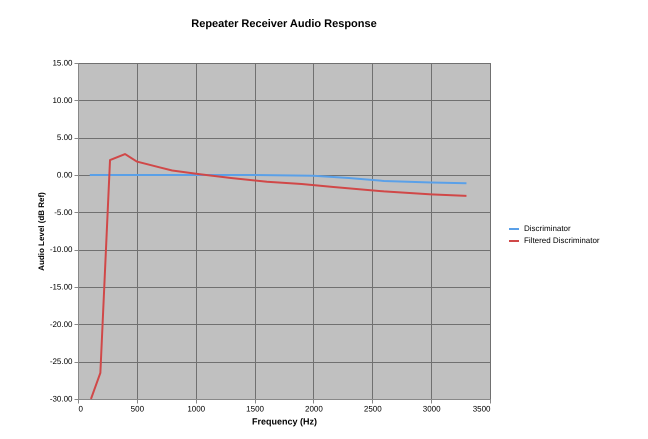 Image resolution: width=648 pixels, height=439 pixels. Describe the element at coordinates (562, 240) in the screenshot. I see `legend-label: Filtered Discriminator` at that location.